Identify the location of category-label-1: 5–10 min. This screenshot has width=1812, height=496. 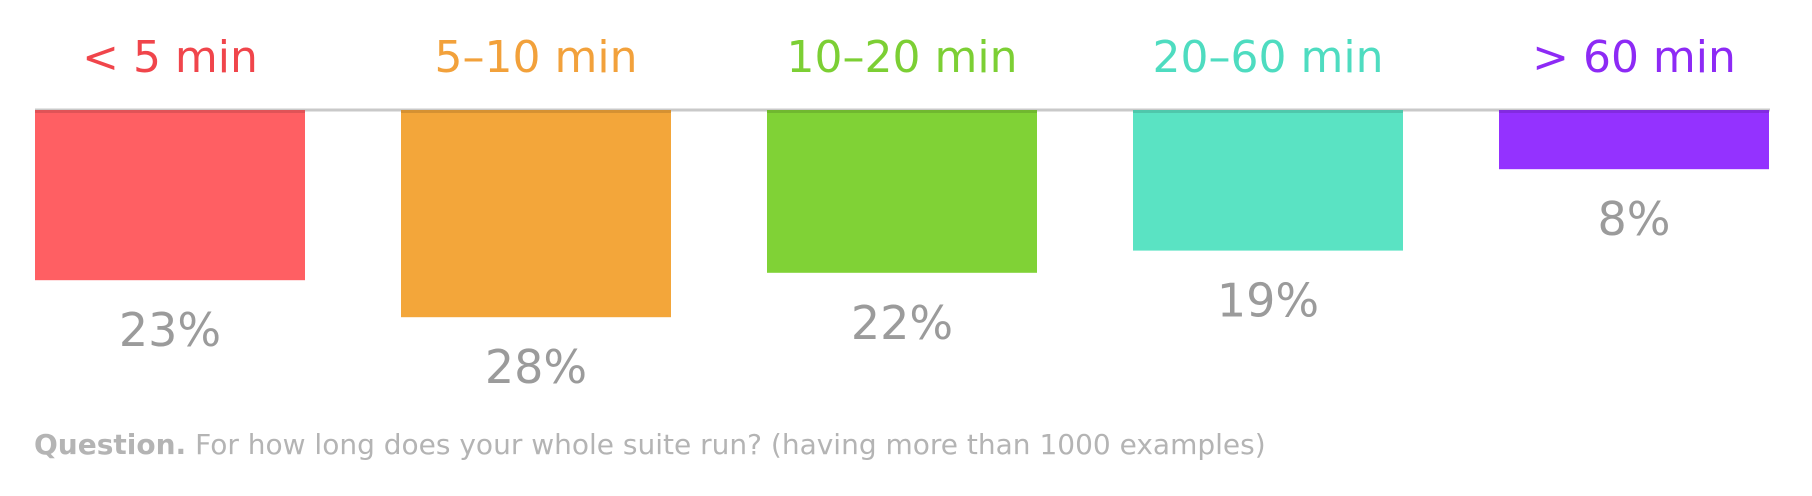
(536, 57).